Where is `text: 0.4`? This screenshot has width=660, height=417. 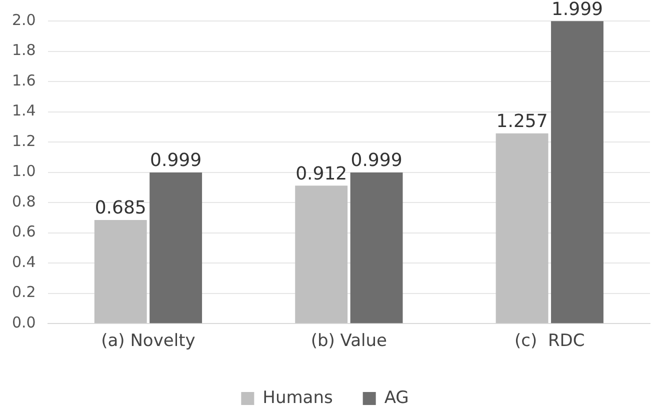 text: 0.4 is located at coordinates (24, 261).